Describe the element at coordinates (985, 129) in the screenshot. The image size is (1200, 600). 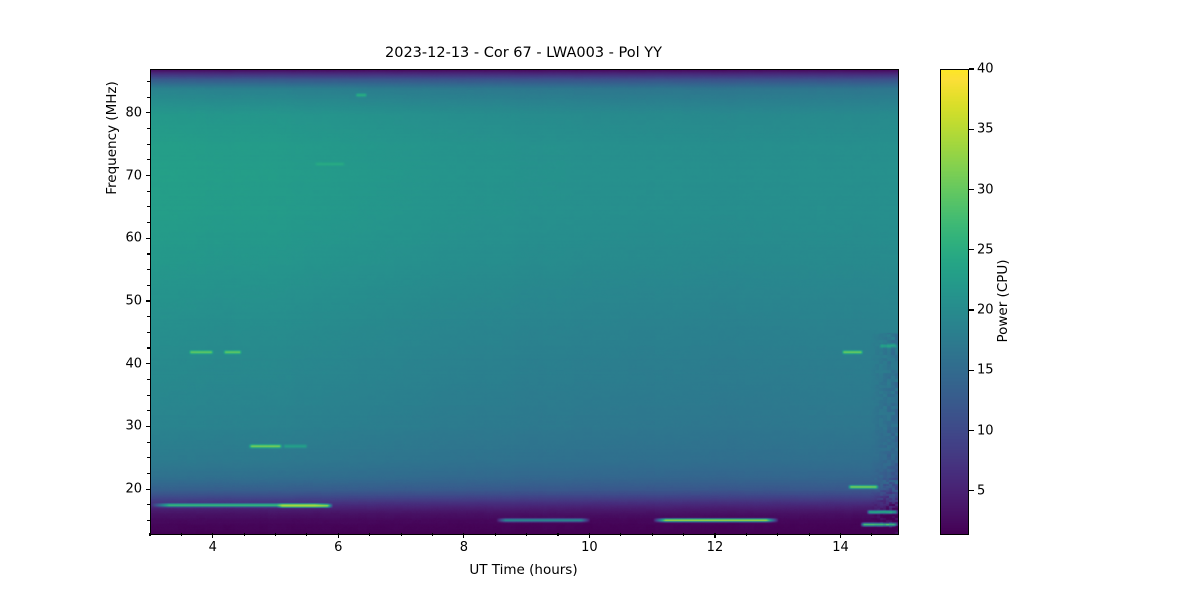
I see `colorbar-tick-label: 35` at that location.